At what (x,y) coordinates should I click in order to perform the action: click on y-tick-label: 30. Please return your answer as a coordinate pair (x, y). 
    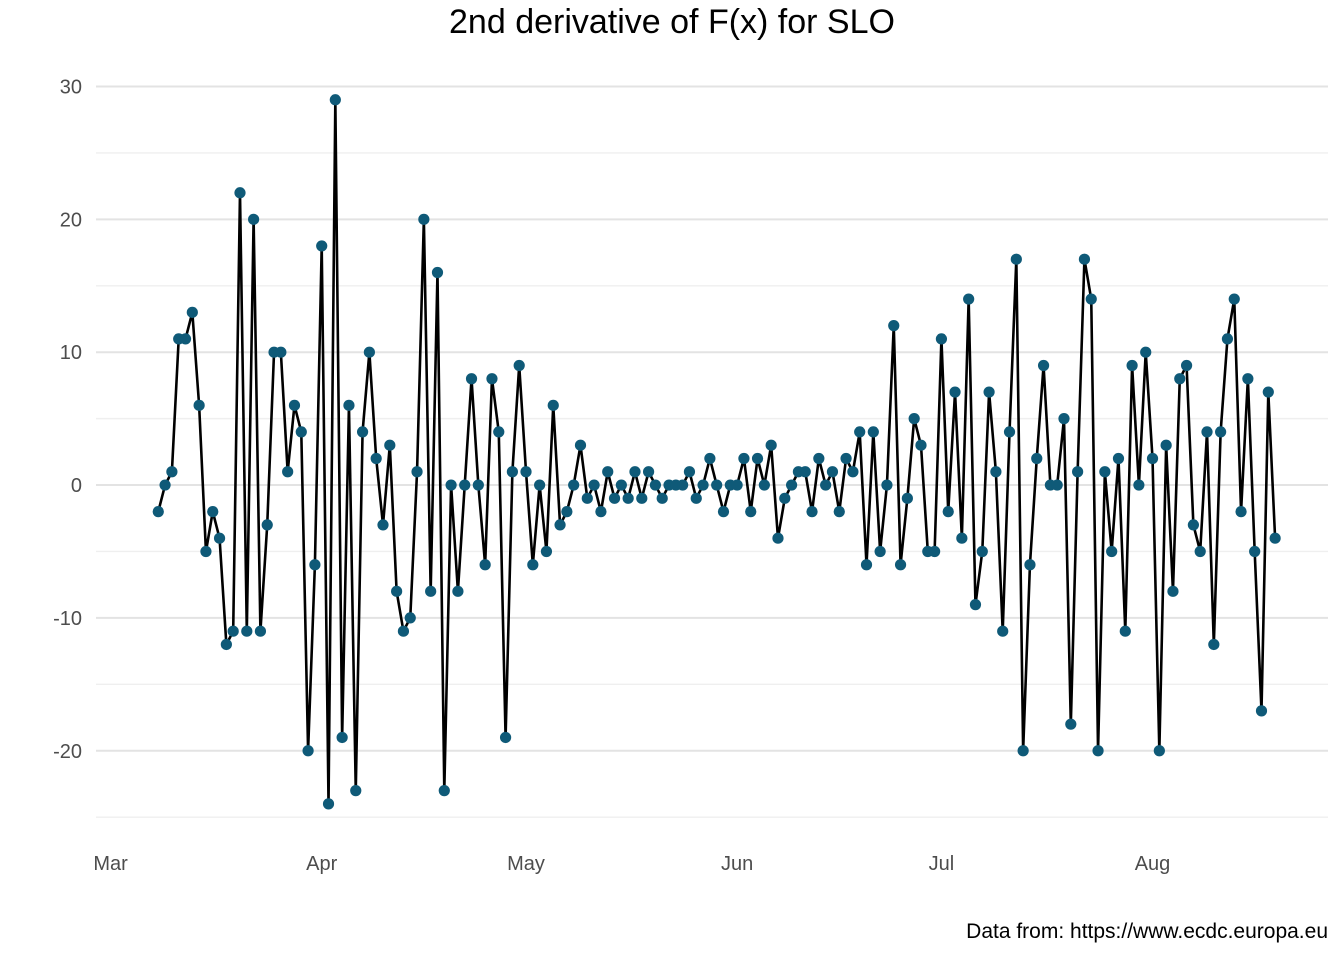
    Looking at the image, I should click on (71, 88).